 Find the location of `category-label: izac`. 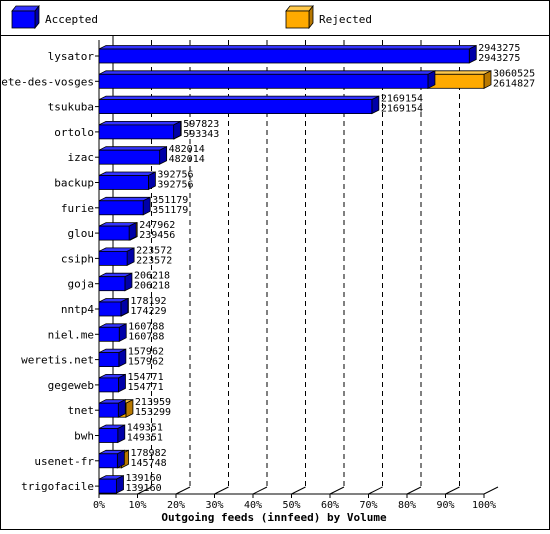

category-label: izac is located at coordinates (81, 157).